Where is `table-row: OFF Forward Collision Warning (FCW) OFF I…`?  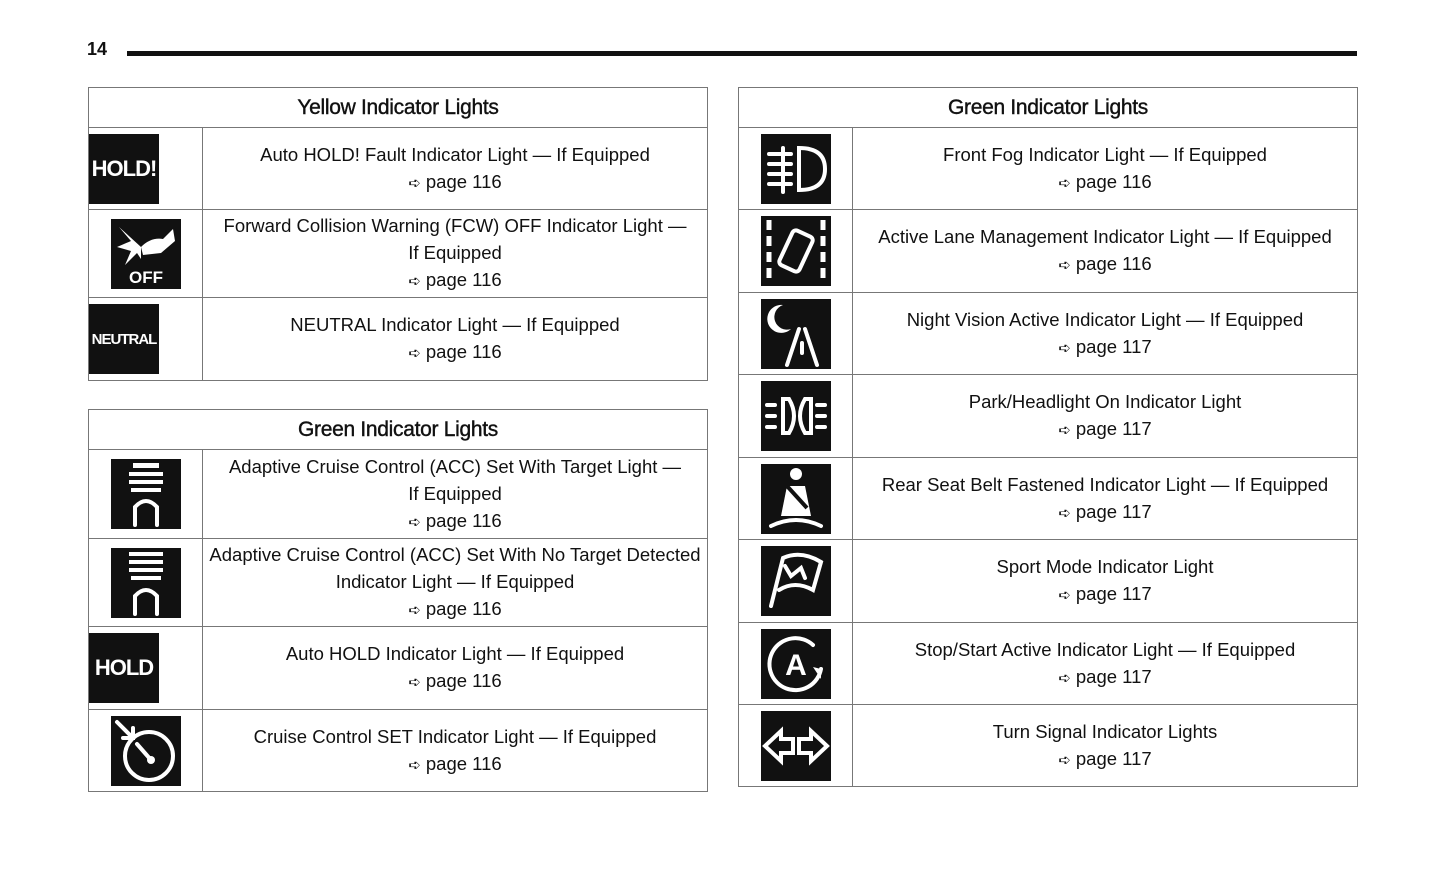
table-row: OFF Forward Collision Warning (FCW) OFF I… is located at coordinates (398, 253).